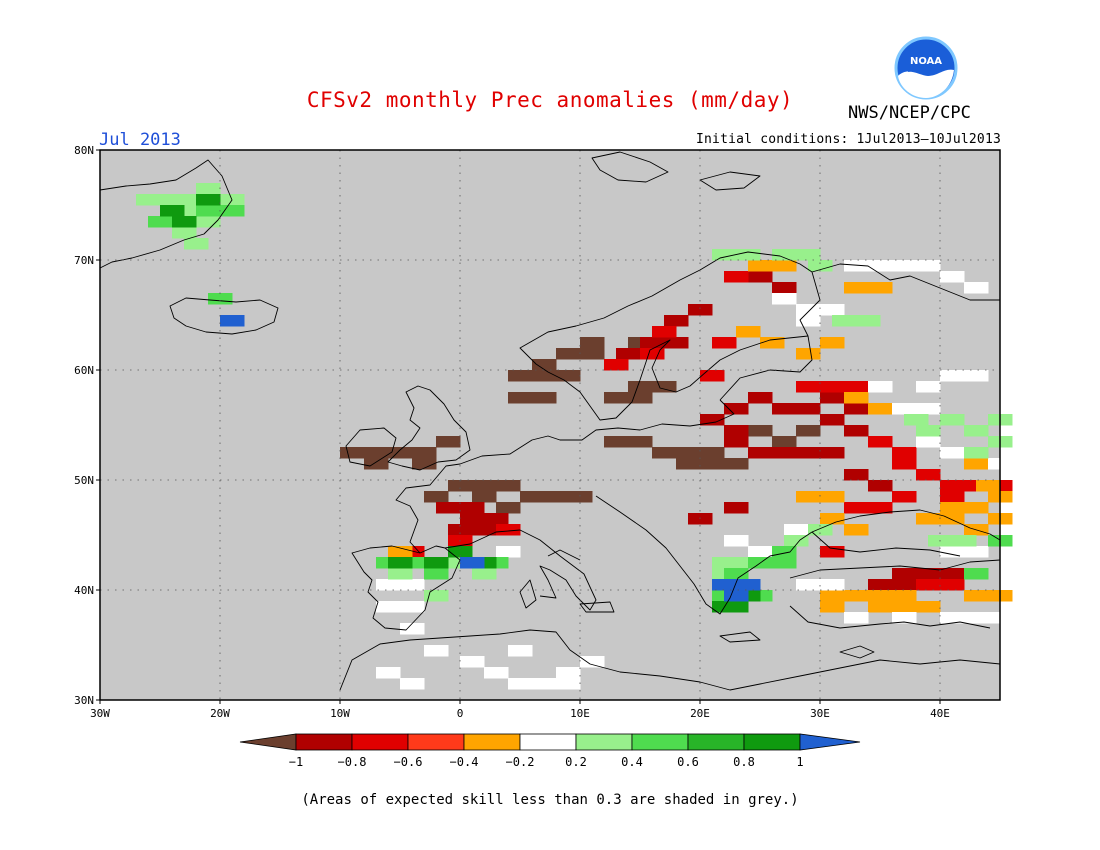  Describe the element at coordinates (744, 762) in the screenshot. I see `colorbar-tick-label: 0.8` at that location.